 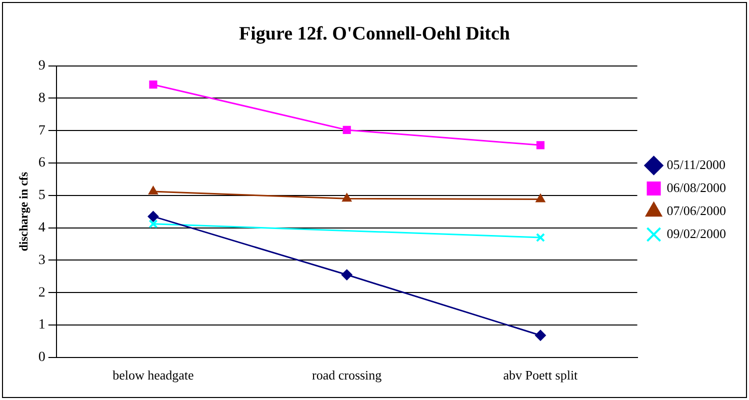 I want to click on y-tick-label: 8, so click(x=42, y=98).